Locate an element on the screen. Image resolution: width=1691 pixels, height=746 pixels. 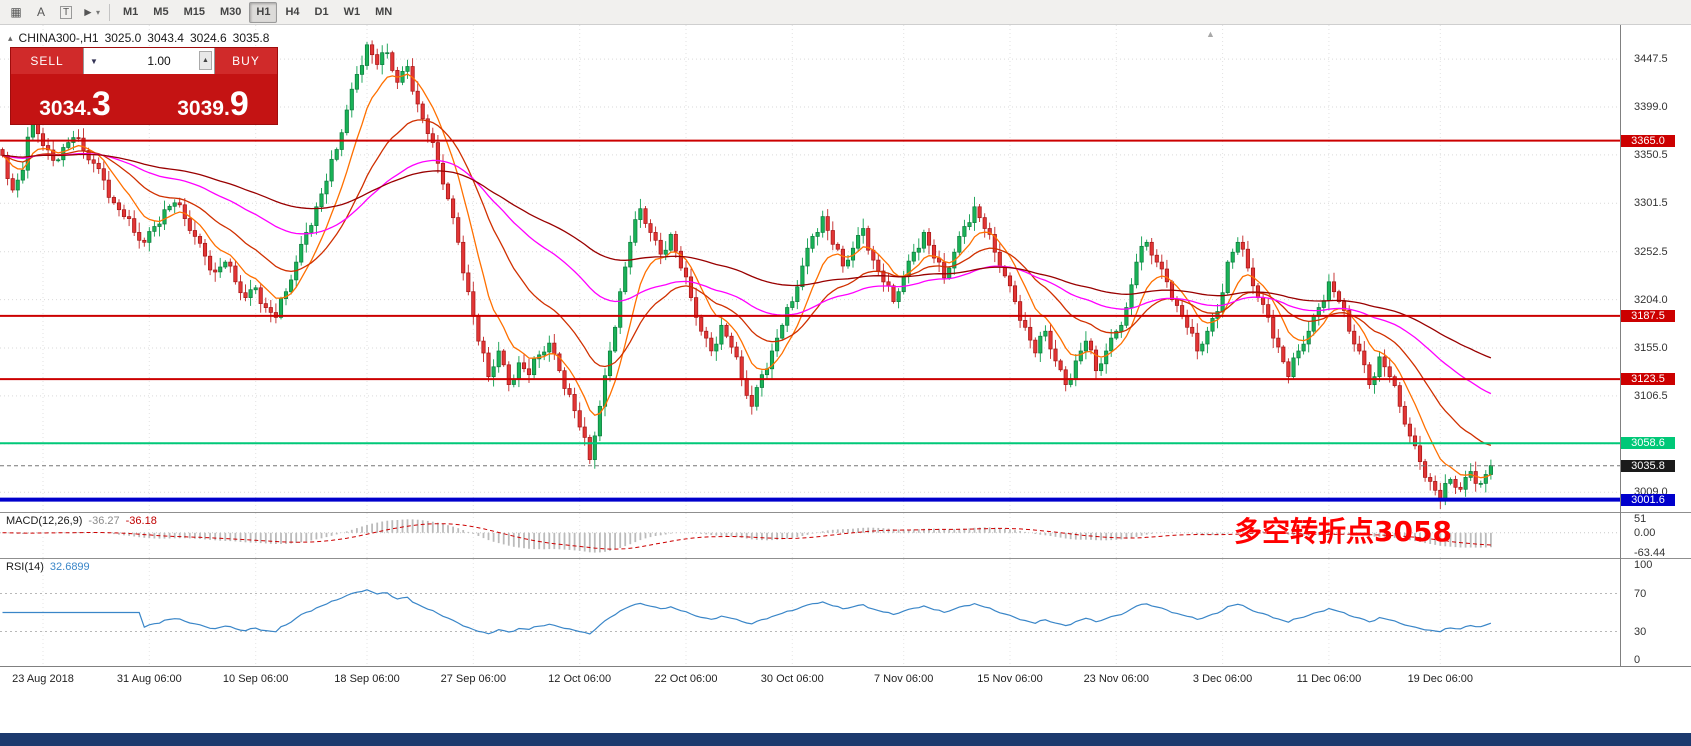
timeframe-m30: M30 is located at coordinates (230, 12).